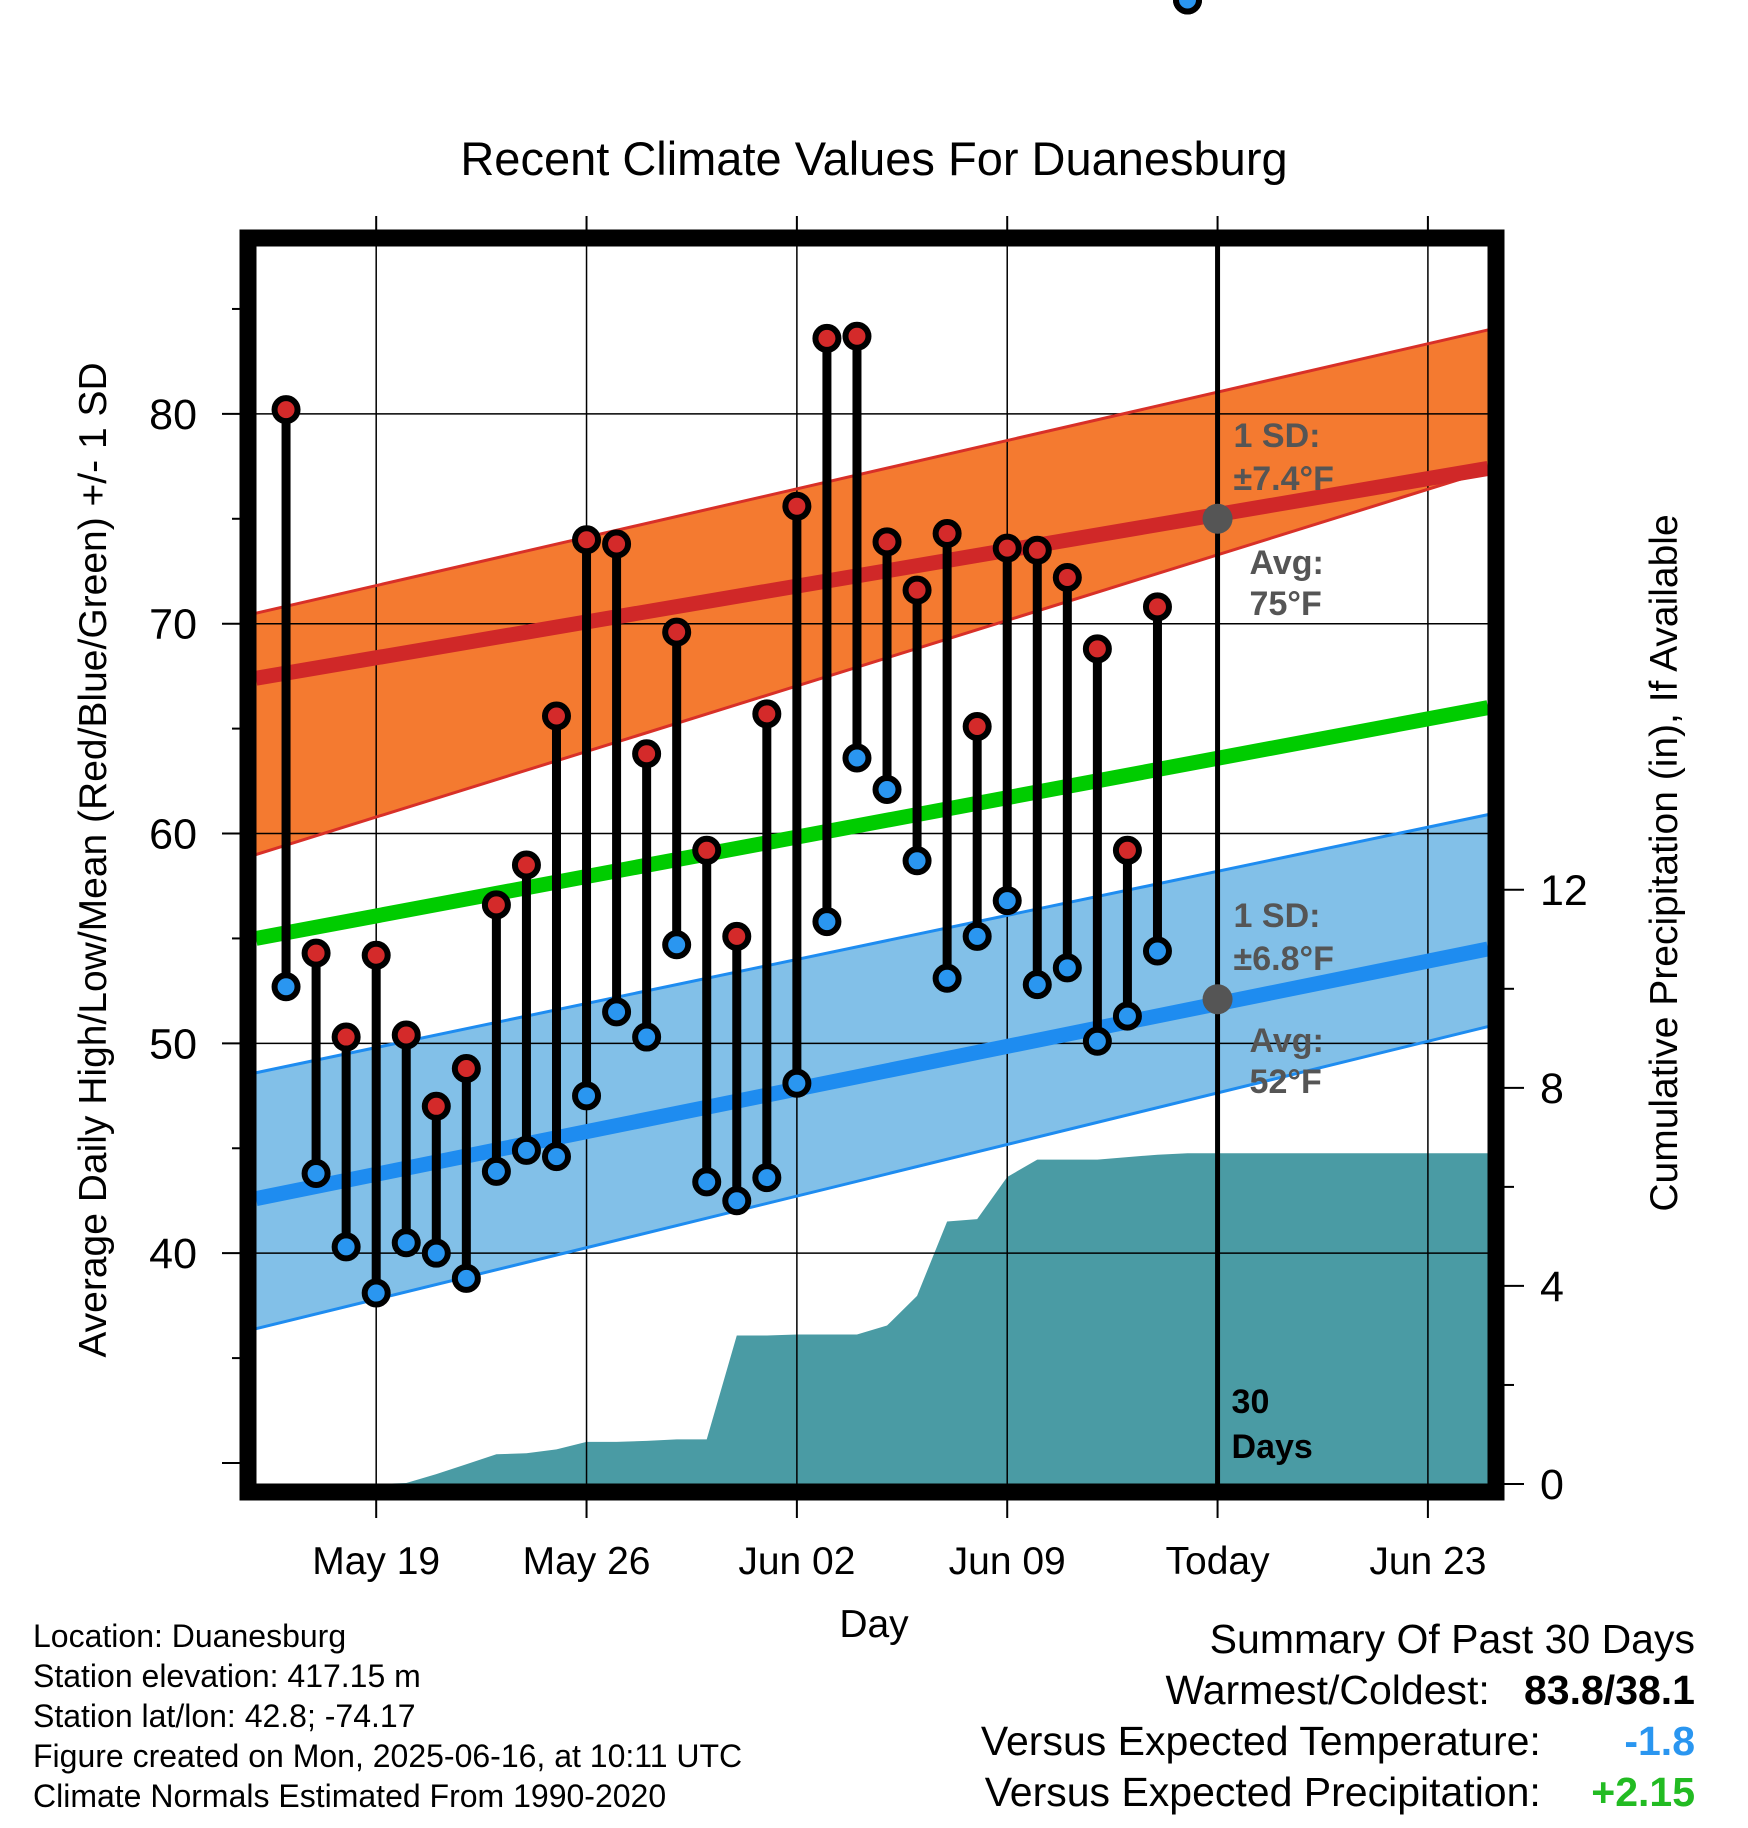  Describe the element at coordinates (1218, 1561) in the screenshot. I see `x-tick-label: Today` at that location.